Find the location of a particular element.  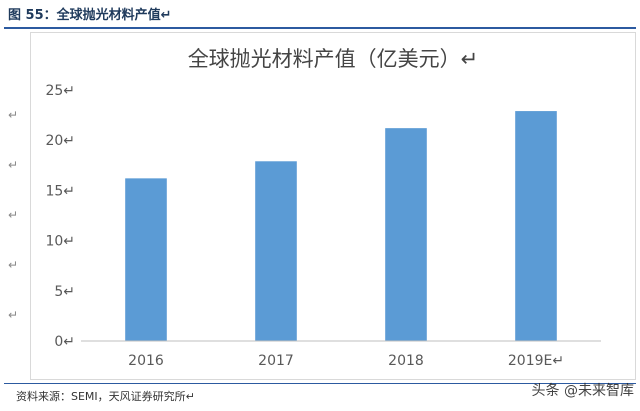

chart-title: 全球抛光材料产值（亿美元）↵ is located at coordinates (333, 59).